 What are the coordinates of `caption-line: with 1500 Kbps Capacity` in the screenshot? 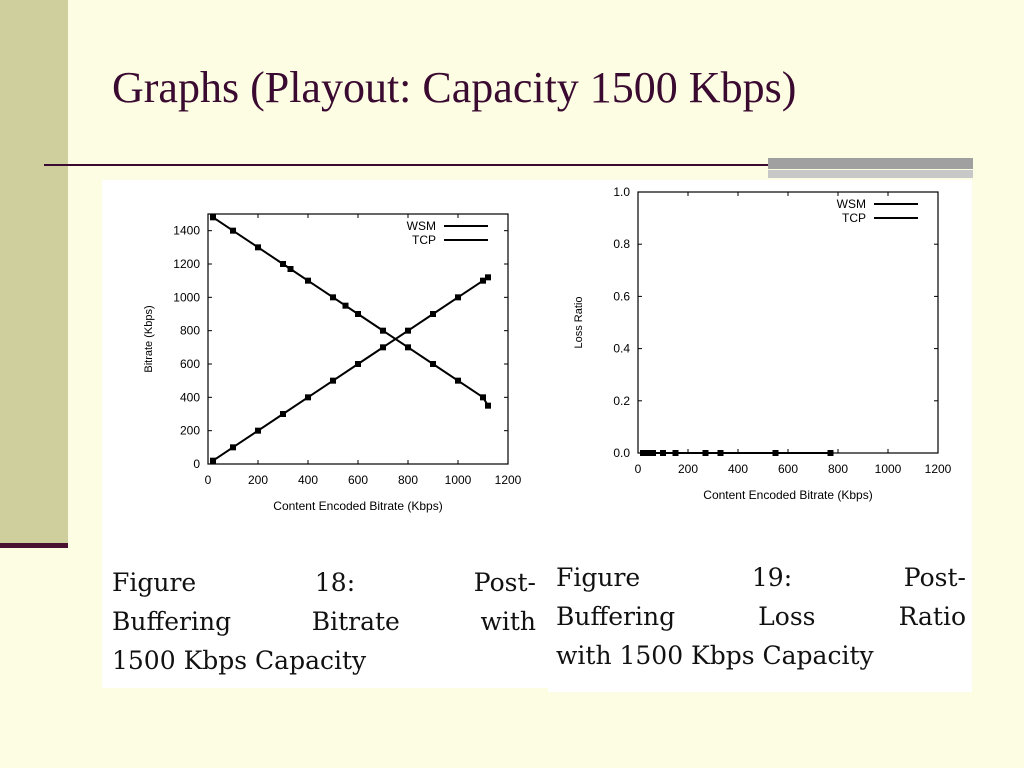 It's located at (715, 655).